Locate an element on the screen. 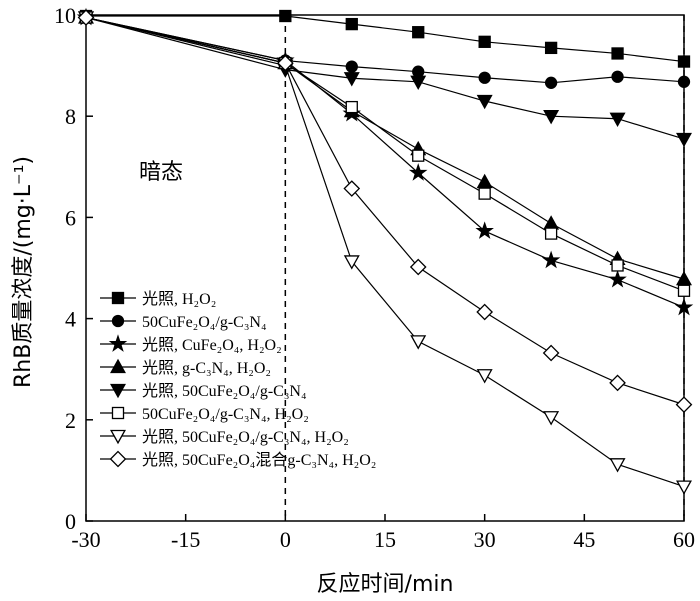 Image resolution: width=700 pixels, height=601 pixels. x-tick-label: 30 is located at coordinates (485, 539).